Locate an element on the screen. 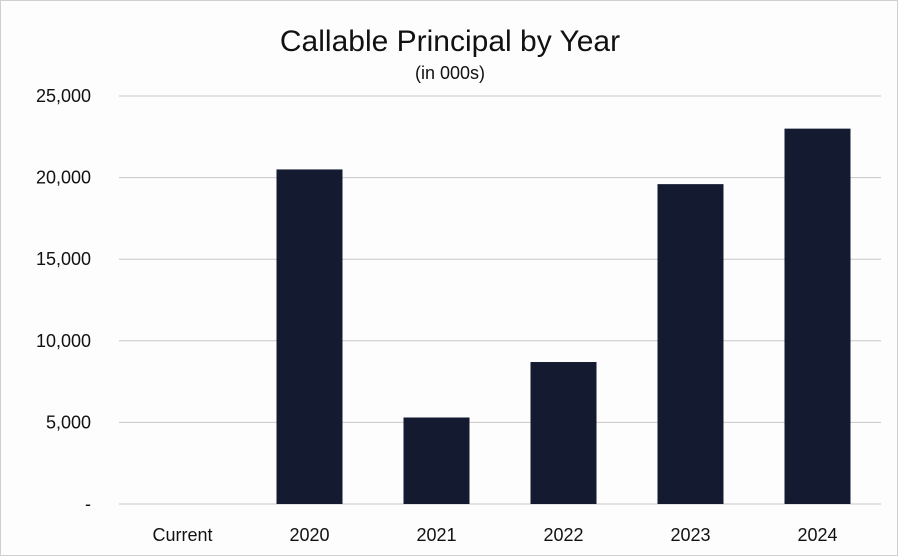  y-tick-label: 25,000 is located at coordinates (63, 96).